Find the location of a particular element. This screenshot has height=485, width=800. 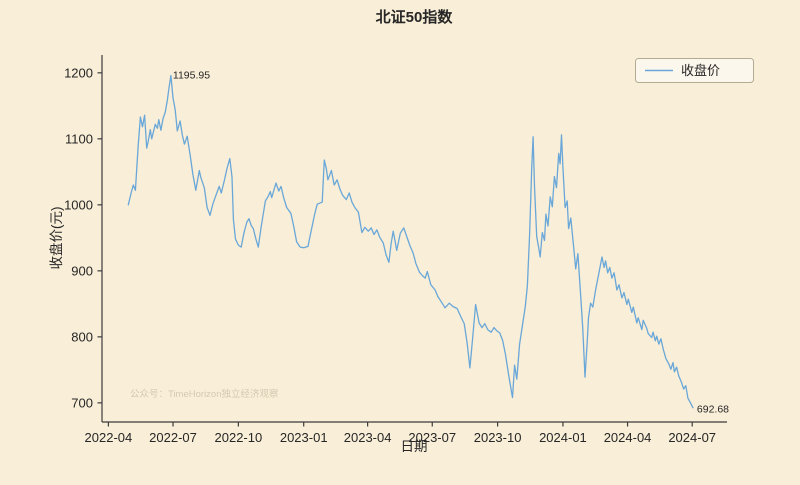

y-tick-label: 700 is located at coordinates (82, 402).